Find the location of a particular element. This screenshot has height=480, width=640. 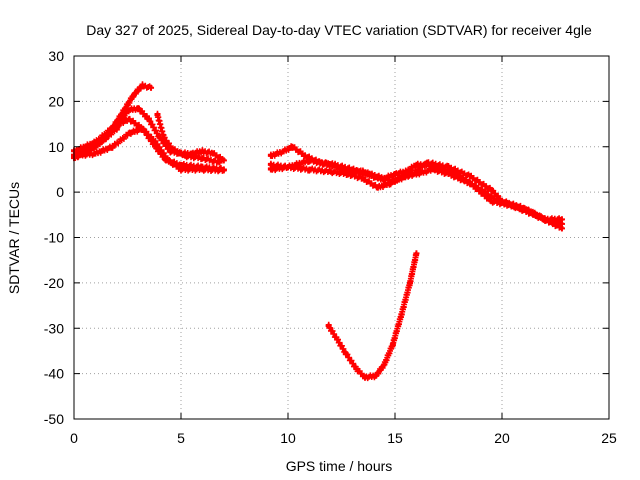

y-tick-label: 30 is located at coordinates (56, 56).